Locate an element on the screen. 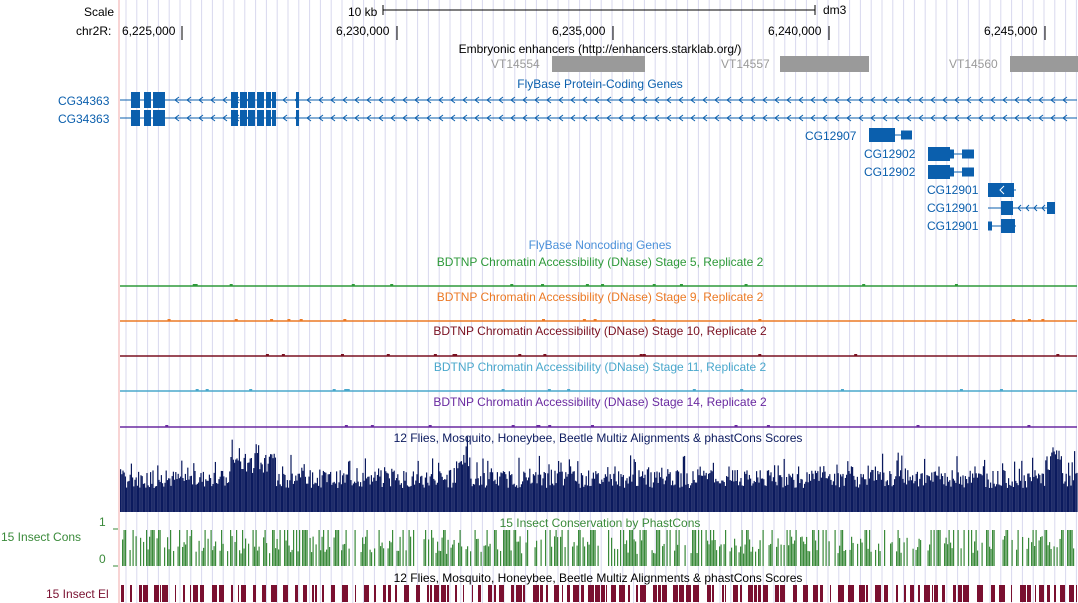 The width and height of the screenshot is (1078, 603). gene-exon is located at coordinates (268, 118).